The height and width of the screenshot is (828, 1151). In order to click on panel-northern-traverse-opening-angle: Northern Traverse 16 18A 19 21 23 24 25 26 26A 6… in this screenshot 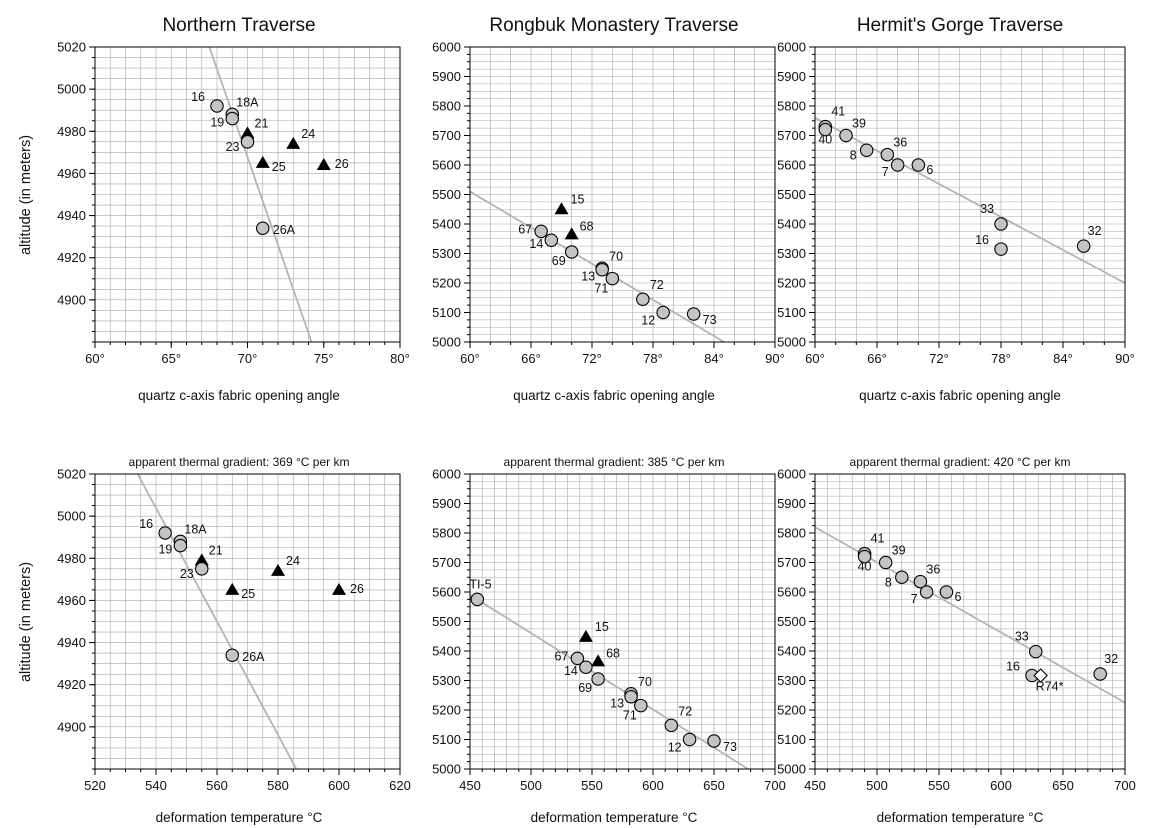, I will do `click(233, 209)`.